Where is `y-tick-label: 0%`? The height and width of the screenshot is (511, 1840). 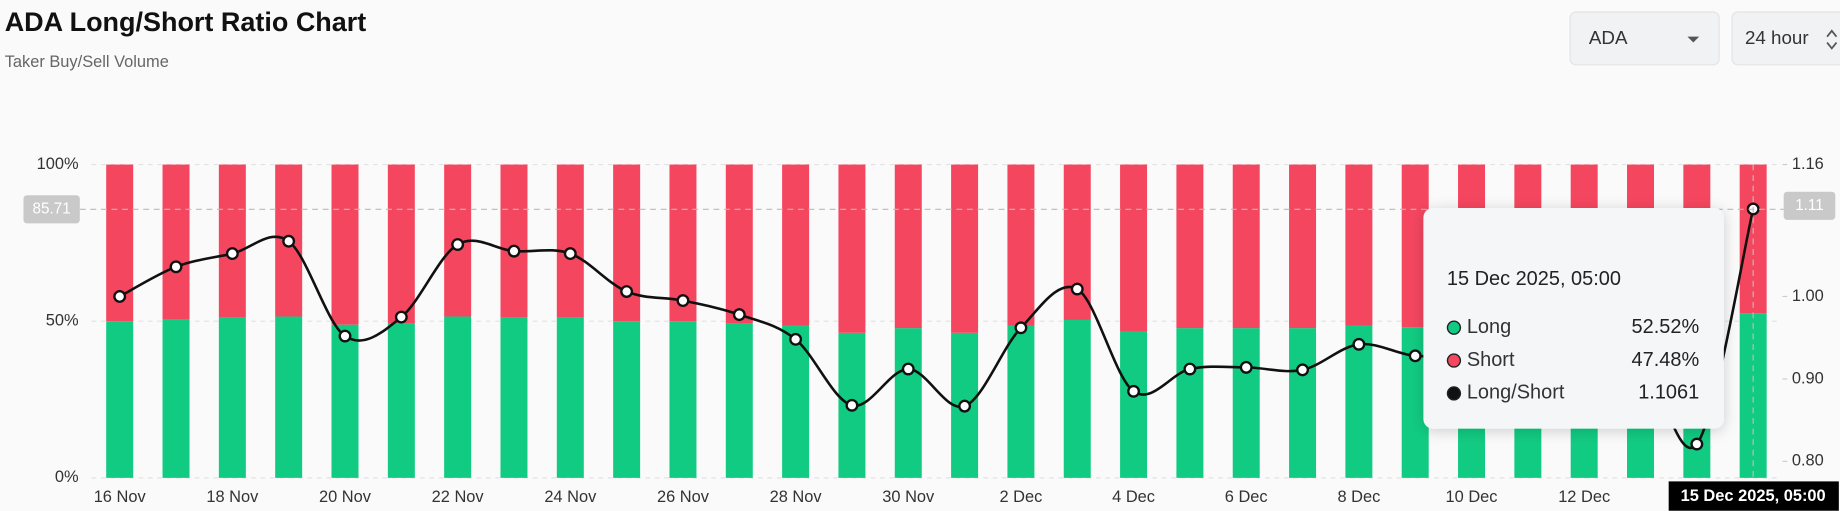
y-tick-label: 0% is located at coordinates (67, 477).